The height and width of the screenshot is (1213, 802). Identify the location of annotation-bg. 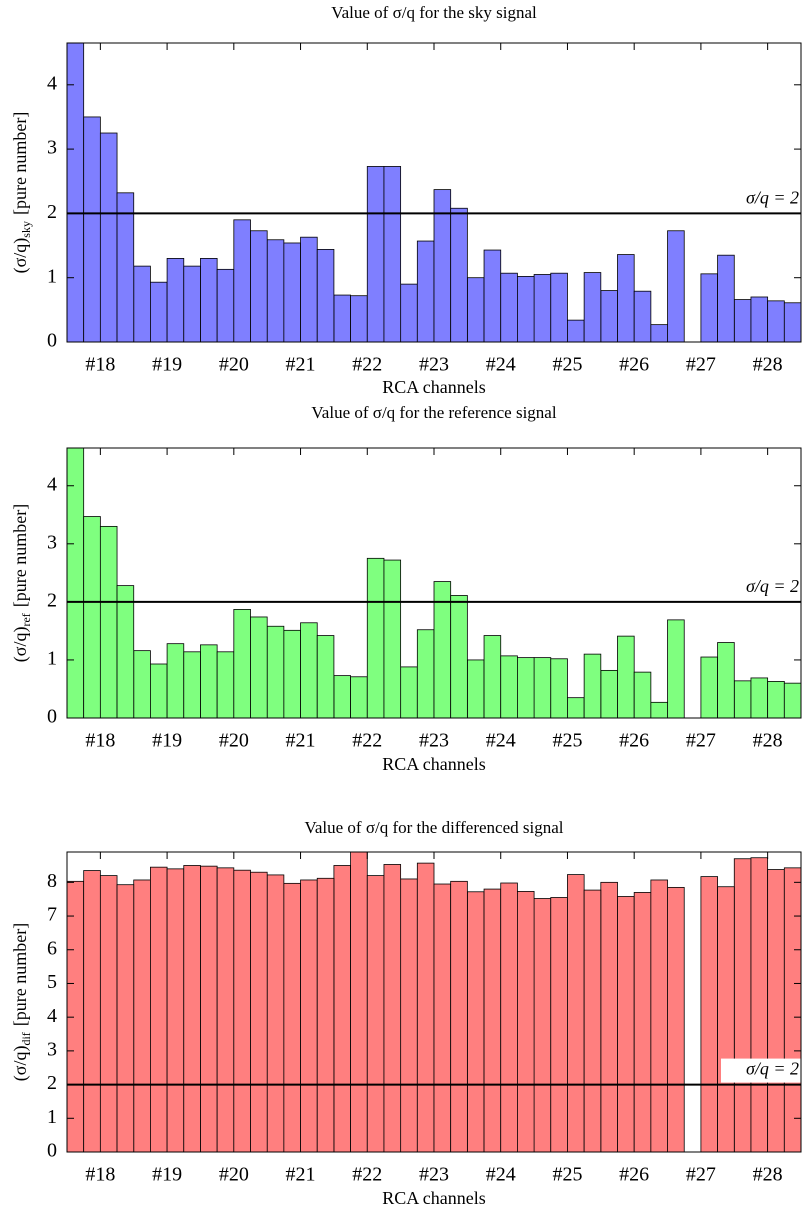
(761, 1070).